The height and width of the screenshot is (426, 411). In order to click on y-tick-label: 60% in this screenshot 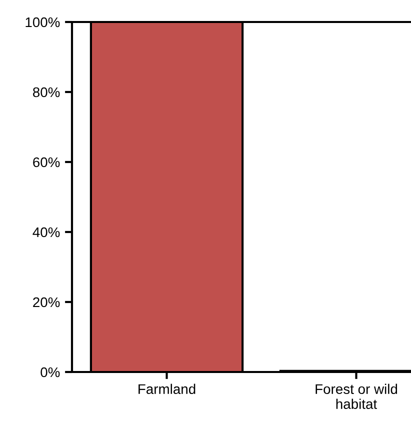, I will do `click(46, 162)`.